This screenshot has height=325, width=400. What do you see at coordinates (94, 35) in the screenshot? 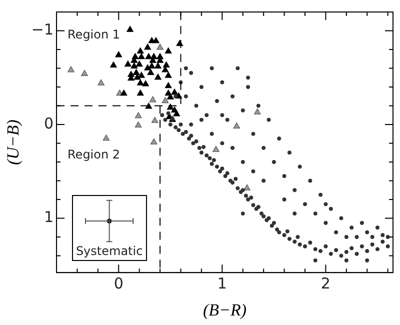
I see `annotation: Region 1` at bounding box center [94, 35].